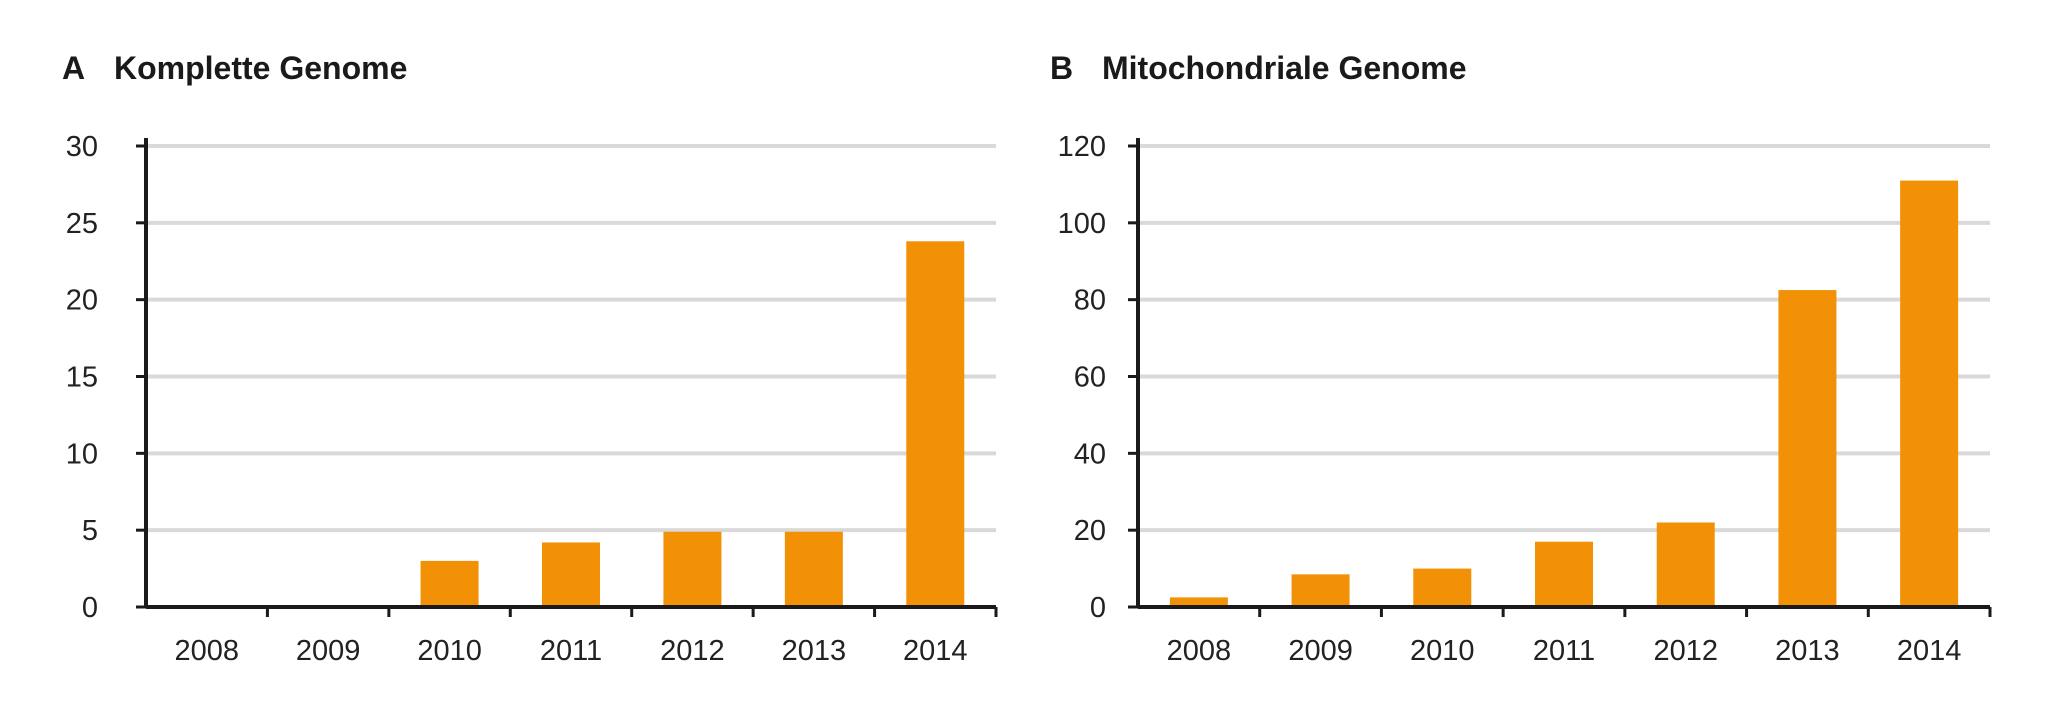  Describe the element at coordinates (1082, 224) in the screenshot. I see `y-tick-label: 100` at that location.